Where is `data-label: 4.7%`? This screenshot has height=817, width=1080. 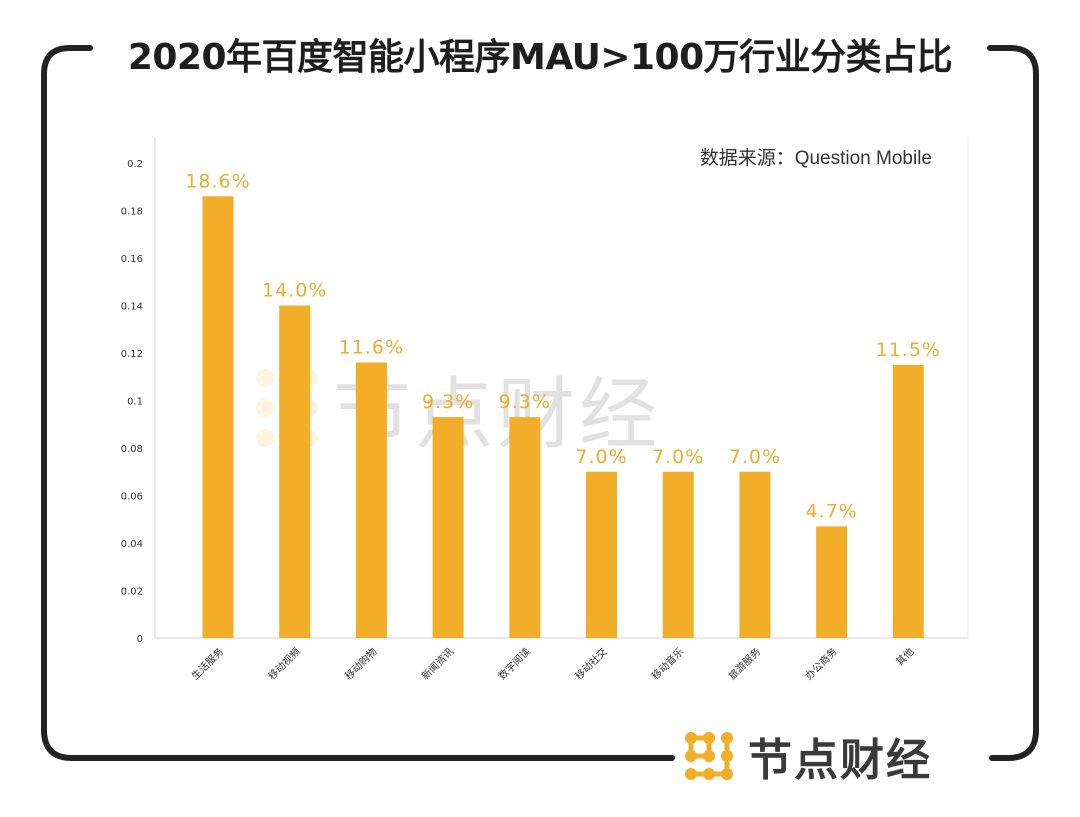
data-label: 4.7% is located at coordinates (831, 511).